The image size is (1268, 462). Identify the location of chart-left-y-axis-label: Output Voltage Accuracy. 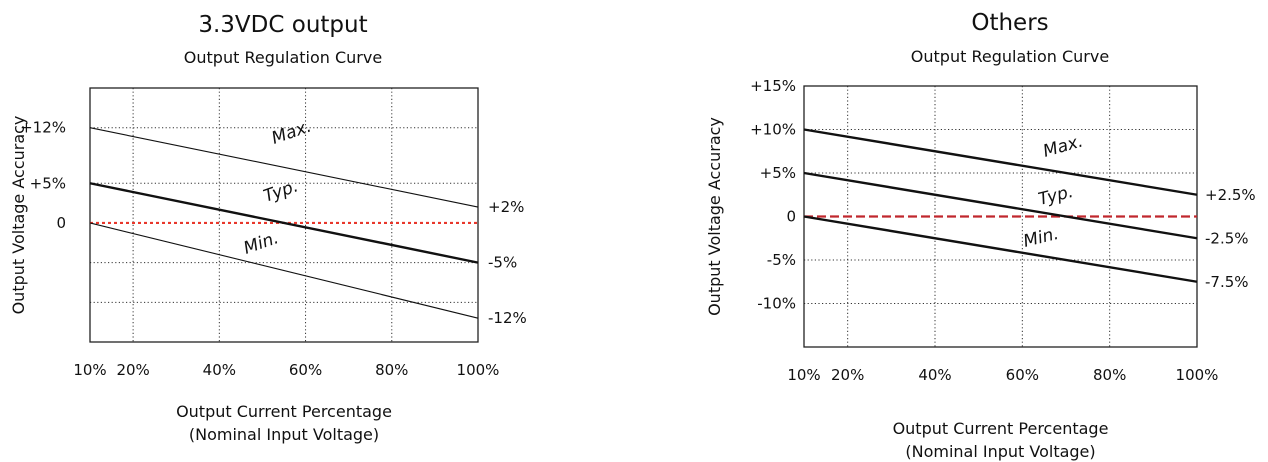
(18, 215).